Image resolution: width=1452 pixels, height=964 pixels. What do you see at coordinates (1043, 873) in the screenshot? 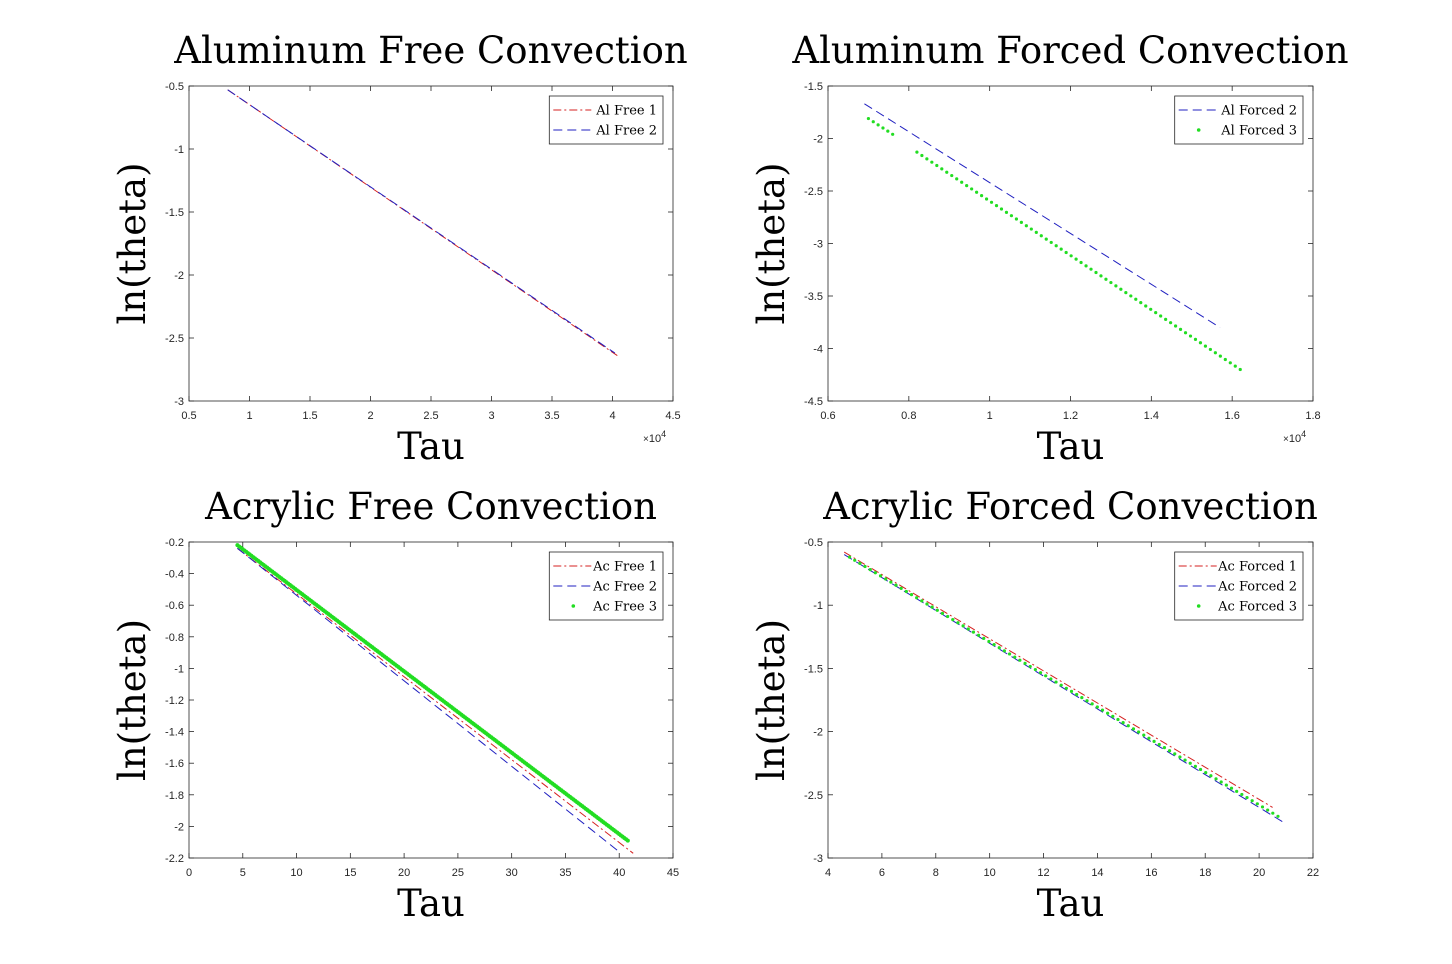
I see `x-tick-label: 12` at bounding box center [1043, 873].